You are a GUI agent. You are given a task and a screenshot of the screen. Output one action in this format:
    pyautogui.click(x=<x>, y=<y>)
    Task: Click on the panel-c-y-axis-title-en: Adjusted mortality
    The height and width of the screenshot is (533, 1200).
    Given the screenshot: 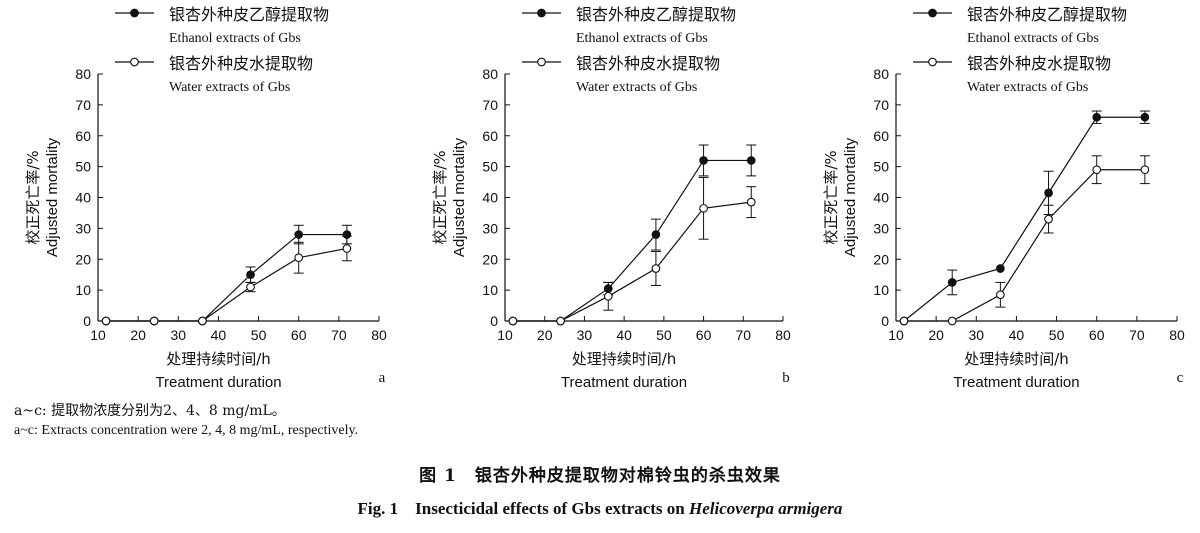 What is the action you would take?
    pyautogui.click(x=850, y=197)
    